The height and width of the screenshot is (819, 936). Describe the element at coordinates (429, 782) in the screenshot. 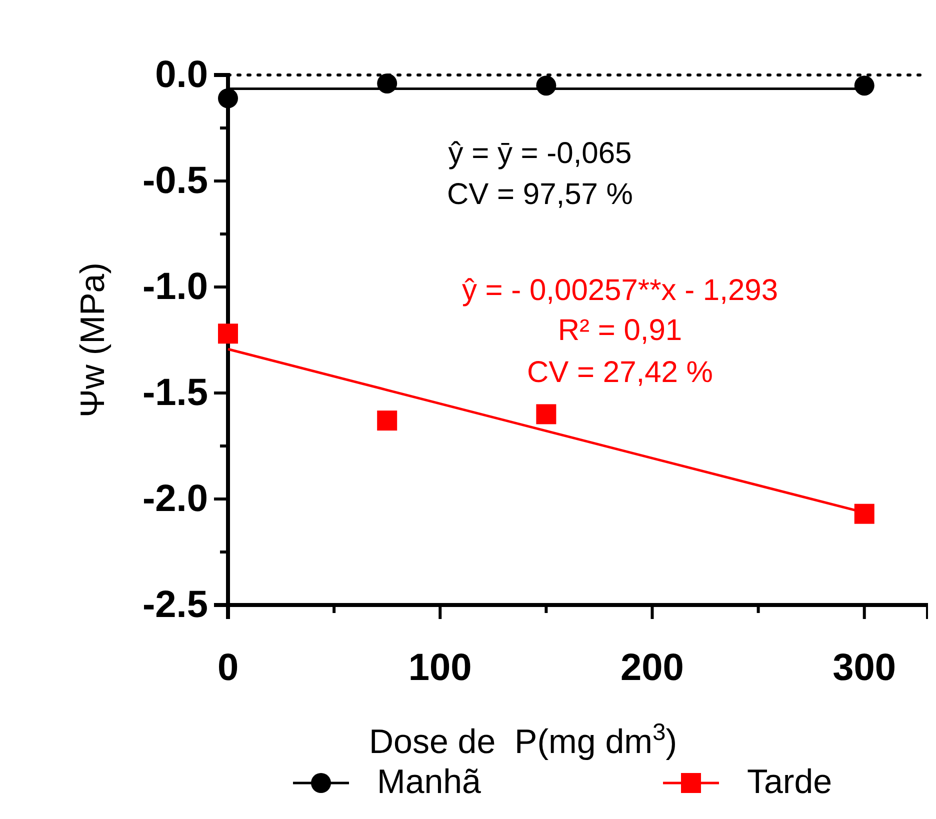

I see `legend-label: Manhã` at that location.